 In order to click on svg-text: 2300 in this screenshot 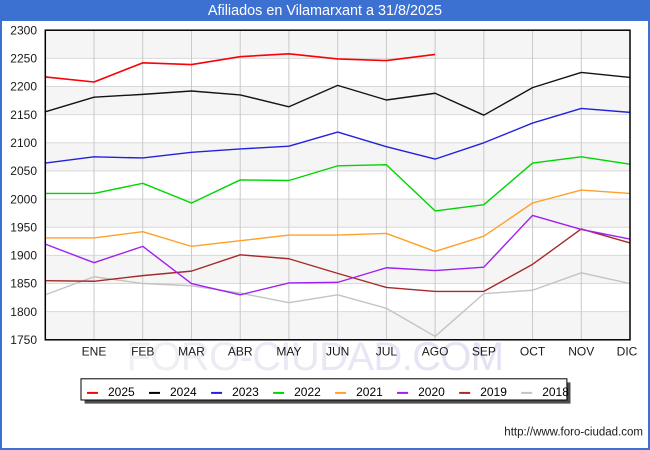, I will do `click(23, 30)`.